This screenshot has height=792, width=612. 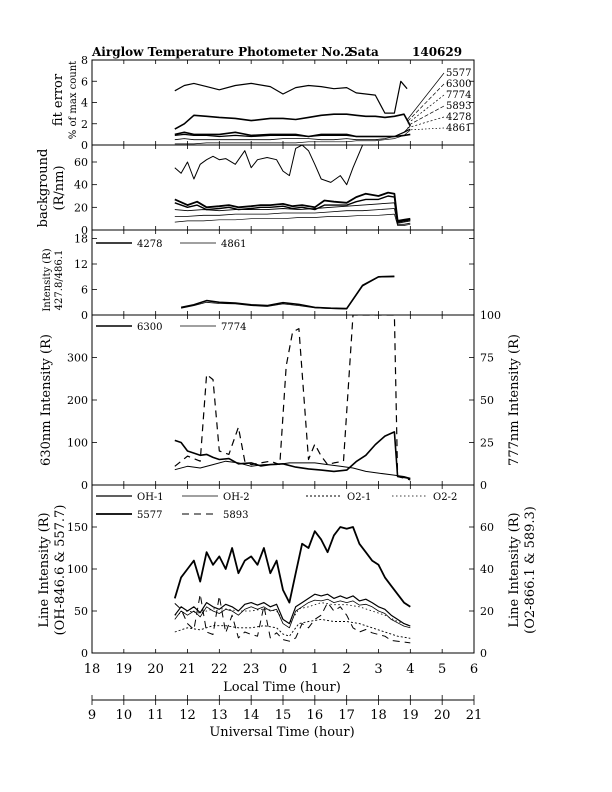 I want to click on x-tick-label-ut: 19, so click(x=410, y=715).